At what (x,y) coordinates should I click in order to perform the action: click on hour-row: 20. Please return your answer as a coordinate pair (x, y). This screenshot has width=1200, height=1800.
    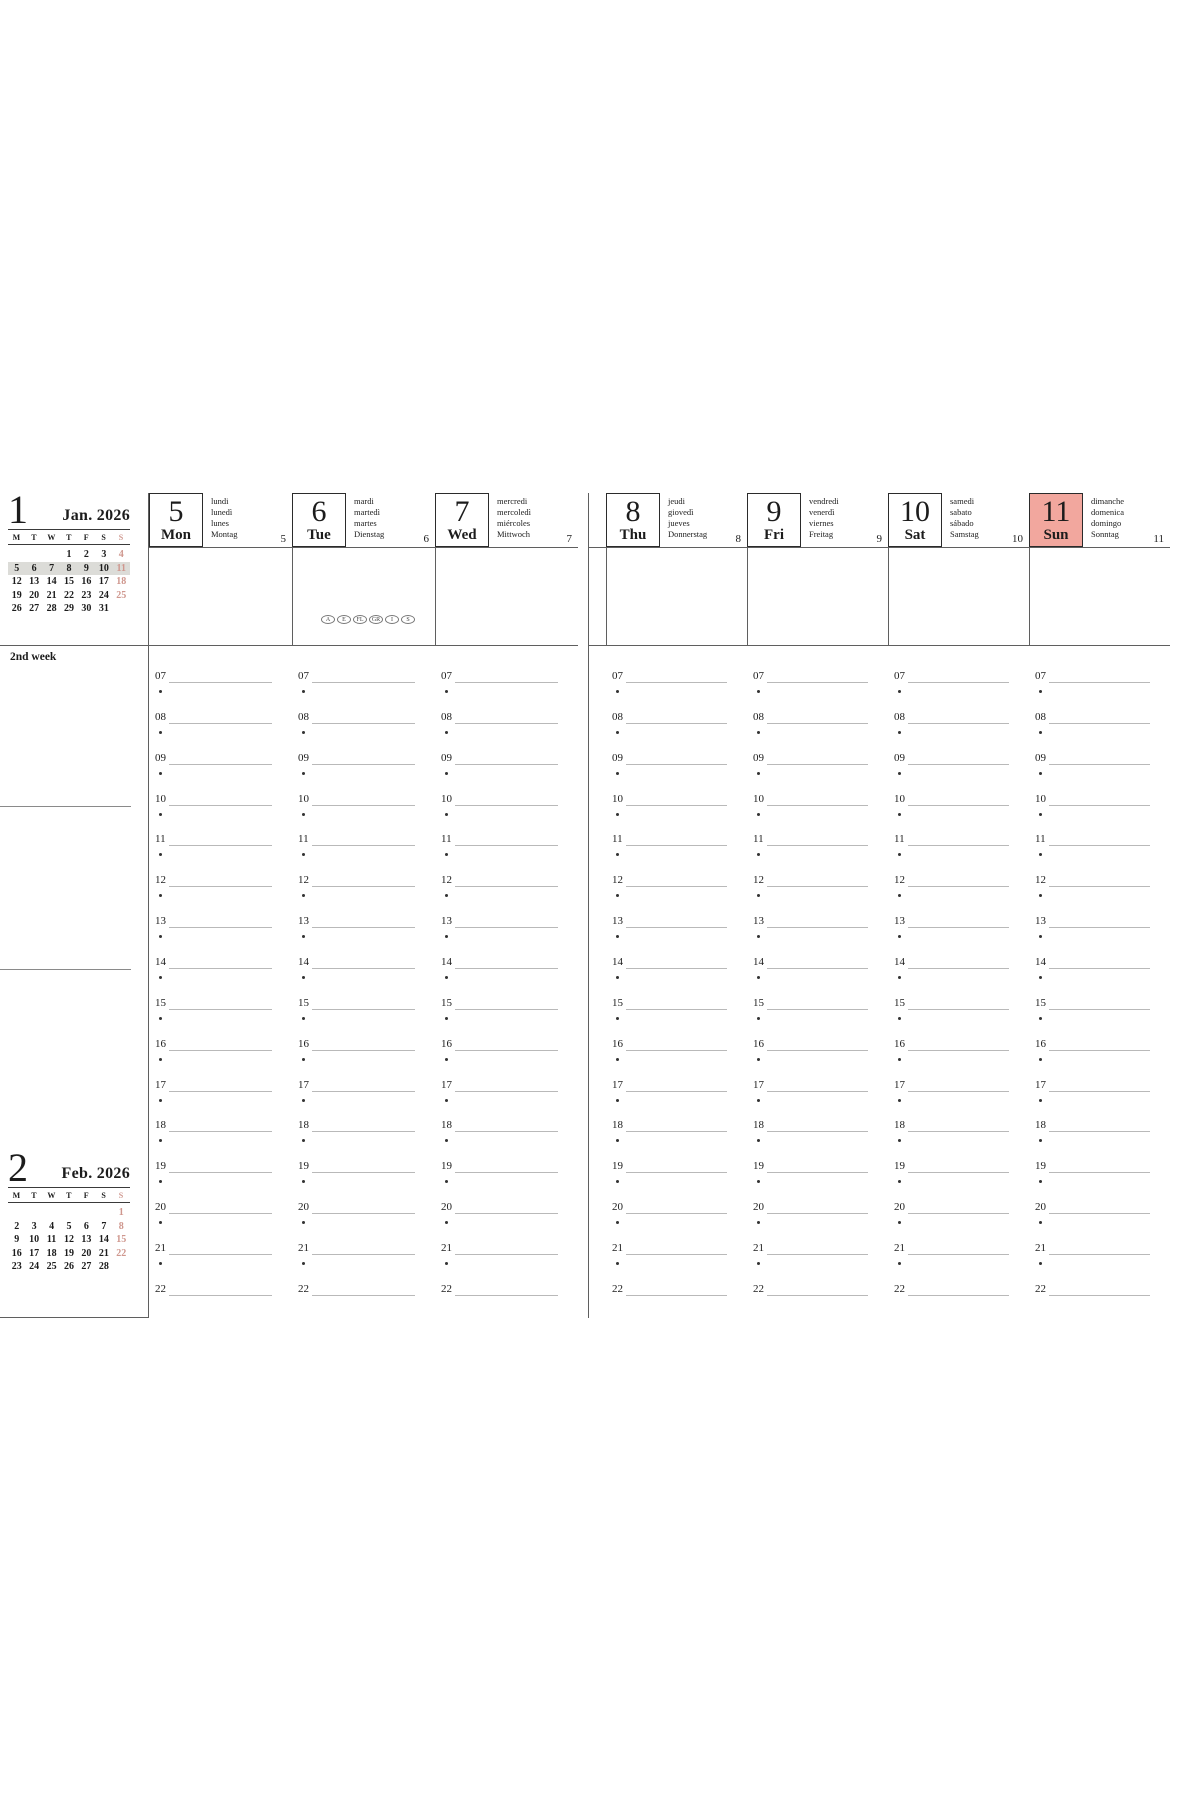
    Looking at the image, I should click on (363, 1208).